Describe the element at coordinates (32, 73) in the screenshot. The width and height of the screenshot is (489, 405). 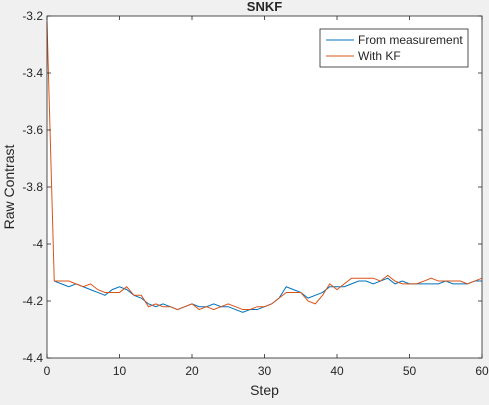
I see `y-tick-label: -3.4` at that location.